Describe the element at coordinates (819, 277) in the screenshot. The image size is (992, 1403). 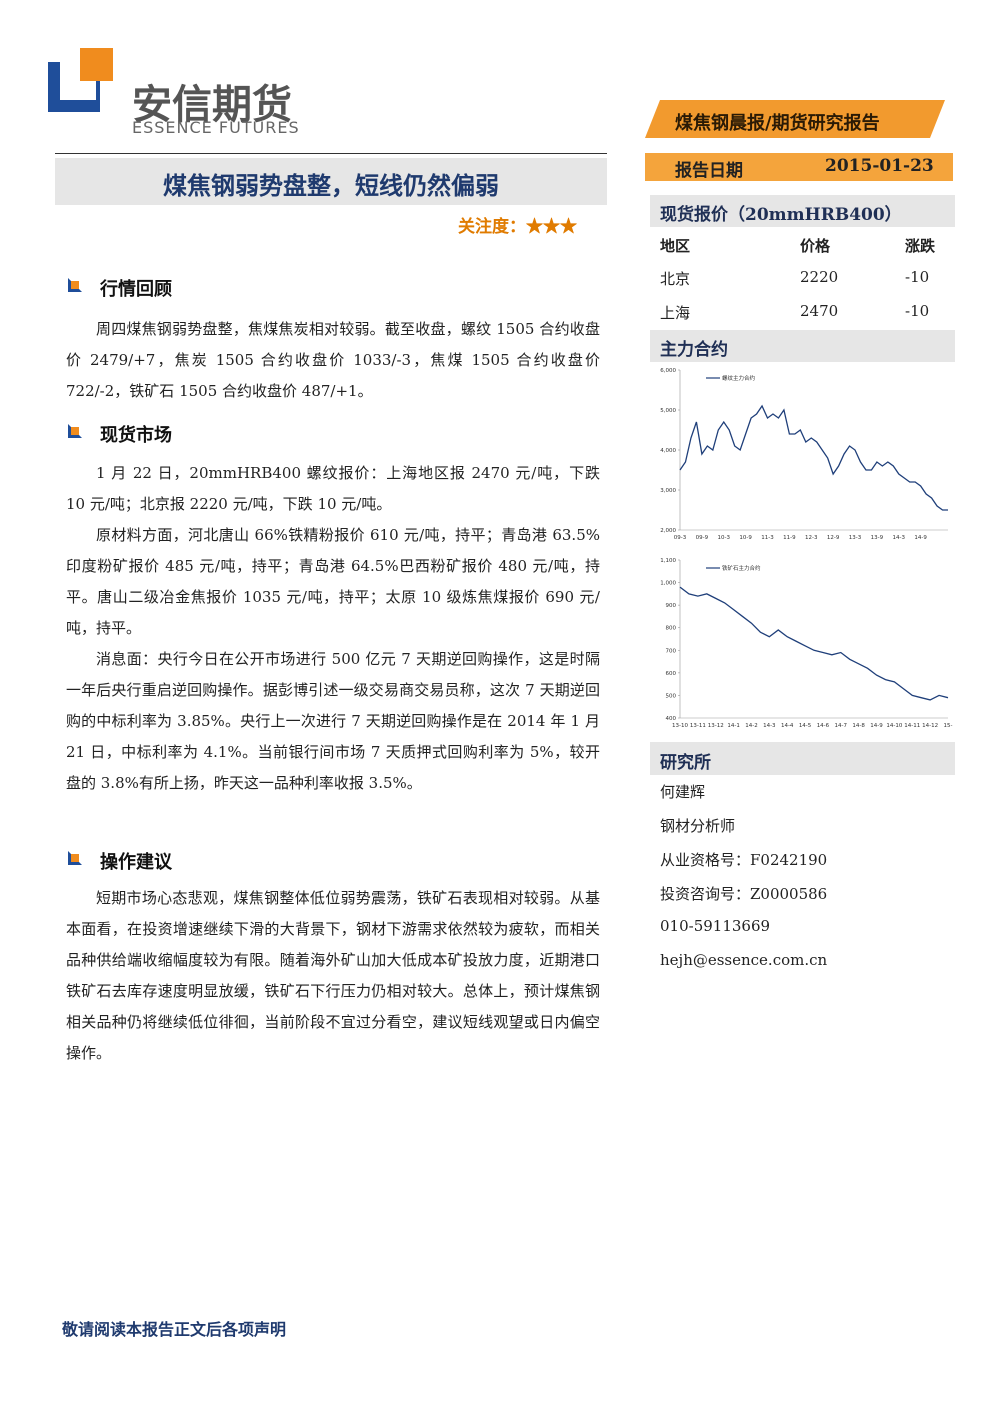
I see `table-cell: 2220` at that location.